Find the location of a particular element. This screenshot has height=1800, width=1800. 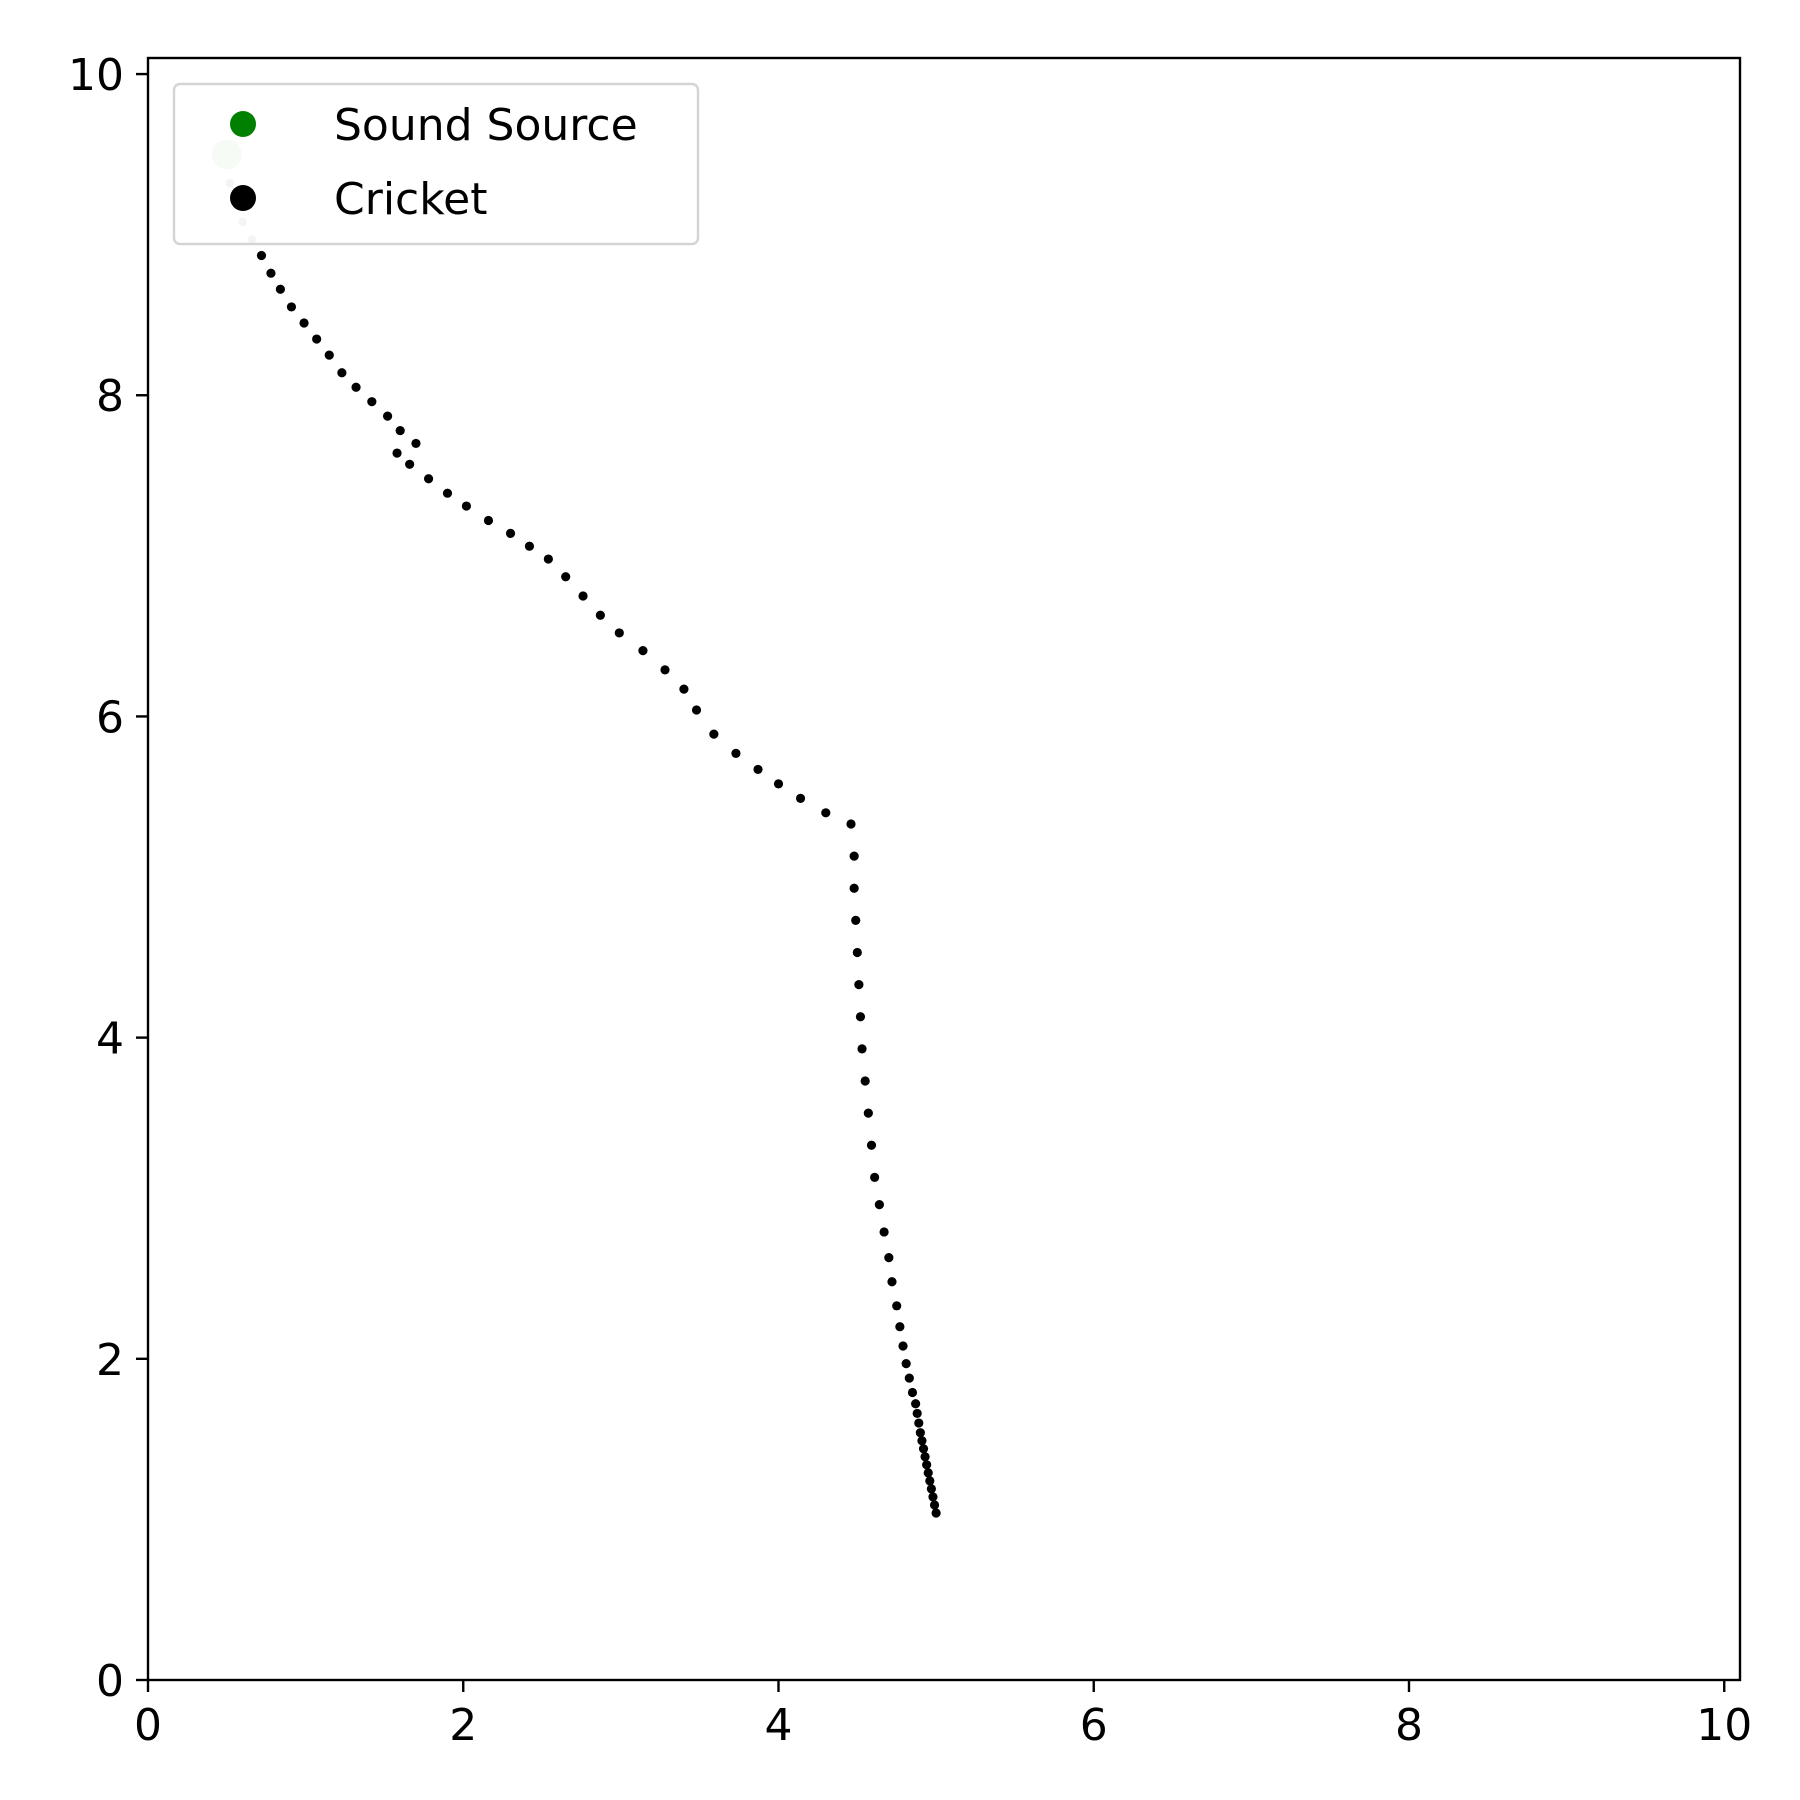

legend: Sound Source Cricket is located at coordinates (436, 164).